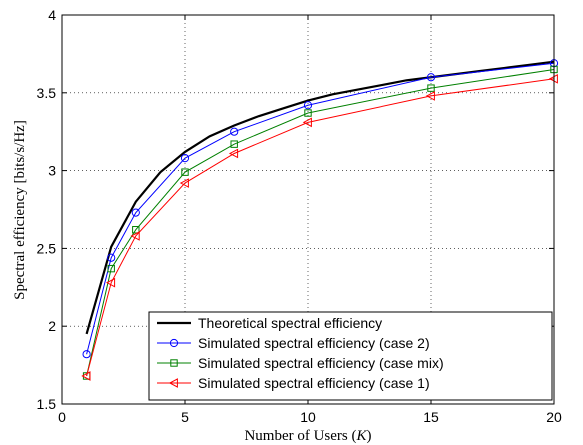 This screenshot has width=583, height=445. What do you see at coordinates (62, 417) in the screenshot?
I see `x-tick-label: 0` at bounding box center [62, 417].